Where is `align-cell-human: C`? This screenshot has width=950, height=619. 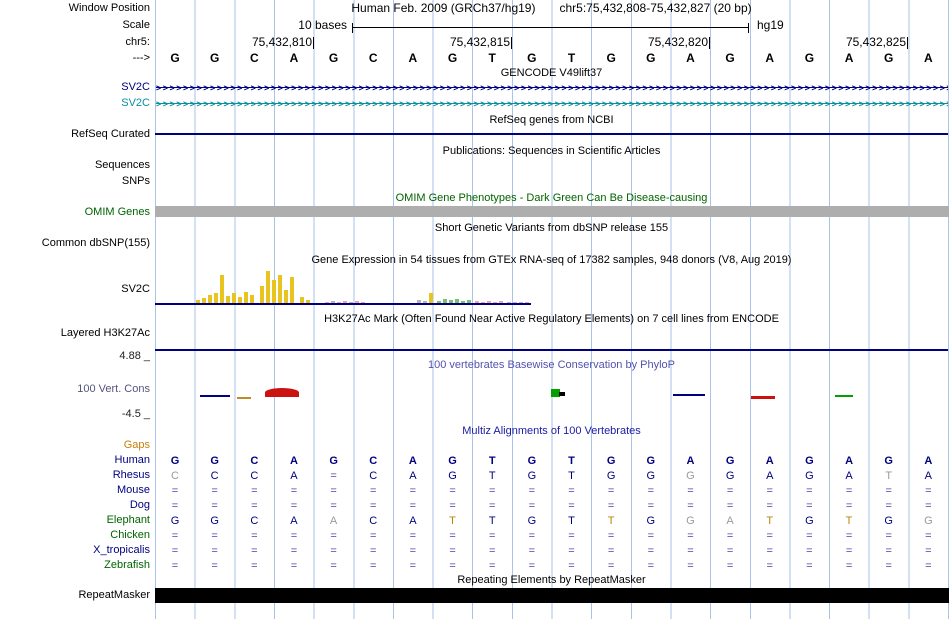 align-cell-human: C is located at coordinates (254, 461).